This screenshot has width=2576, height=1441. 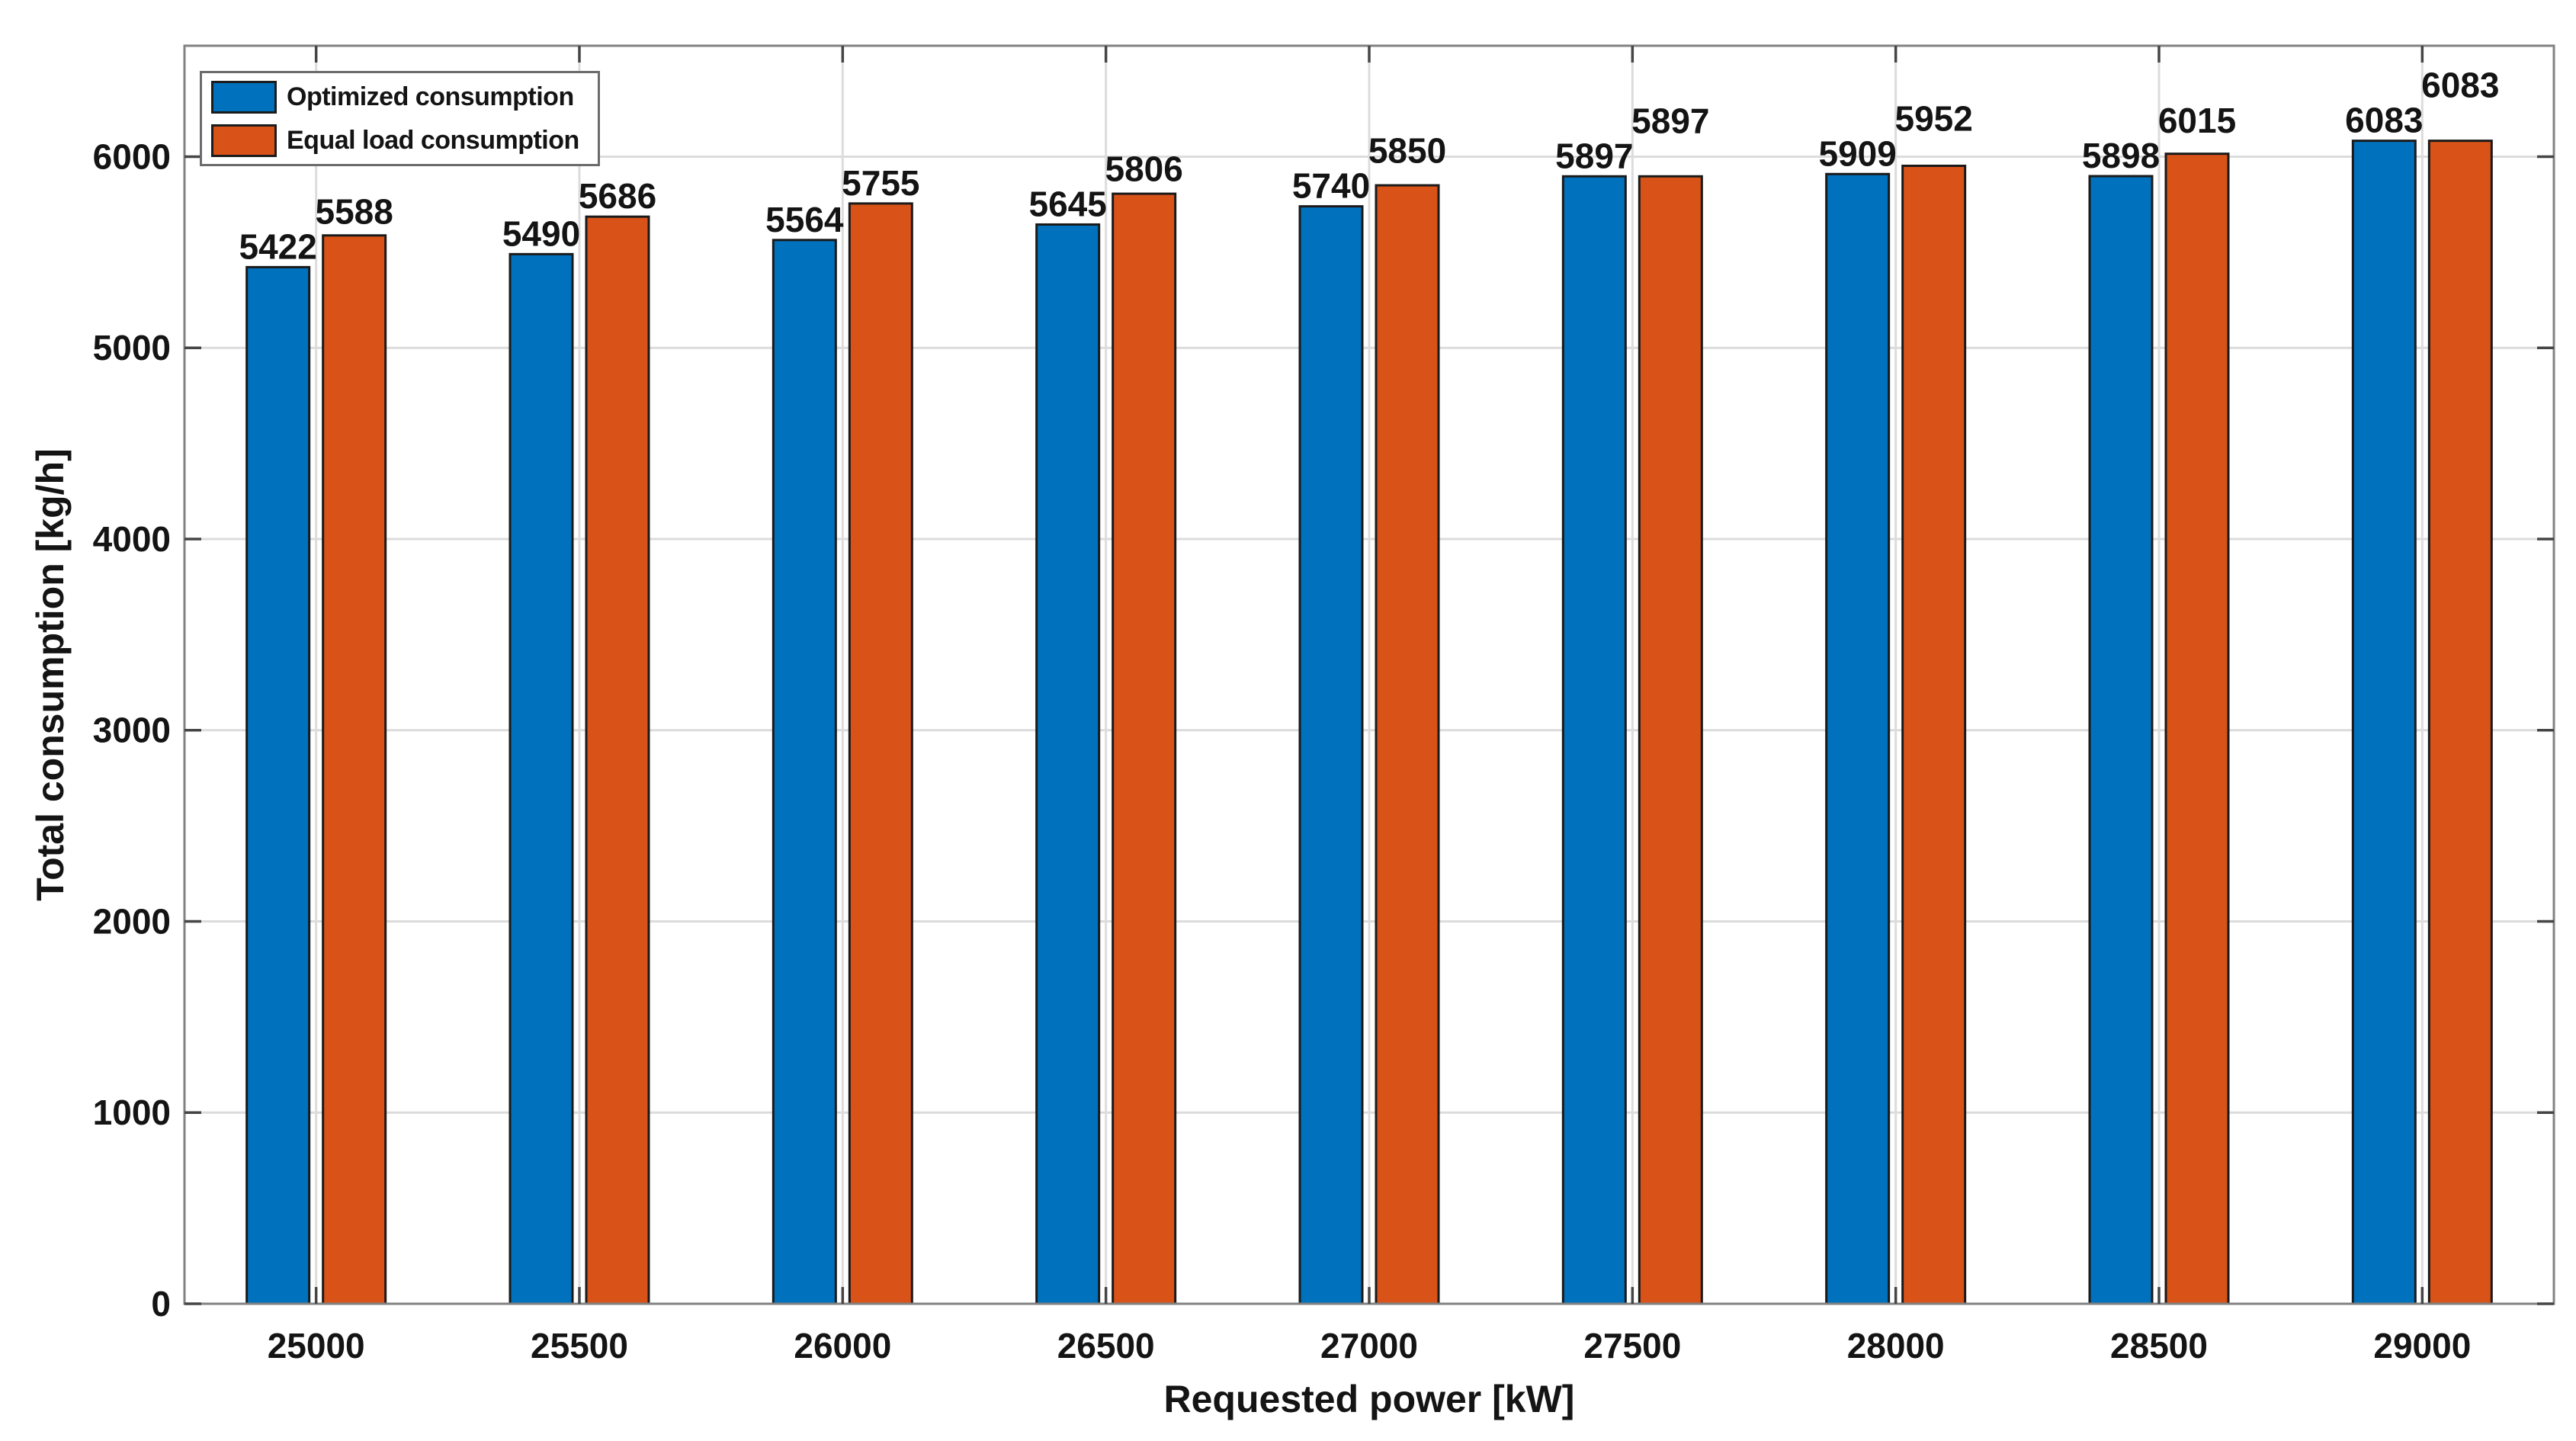 I want to click on legend-entry-equal-load: Equal load consumption, so click(x=395, y=140).